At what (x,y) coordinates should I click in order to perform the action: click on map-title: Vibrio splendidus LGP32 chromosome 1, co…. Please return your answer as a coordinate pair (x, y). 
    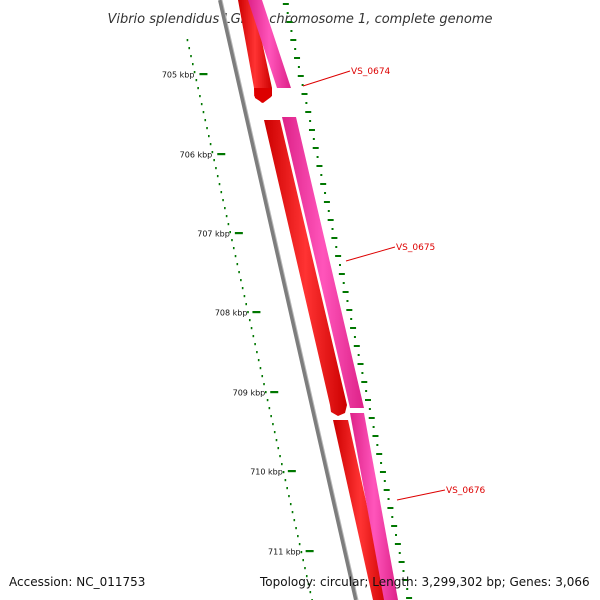
    Looking at the image, I should click on (299, 19).